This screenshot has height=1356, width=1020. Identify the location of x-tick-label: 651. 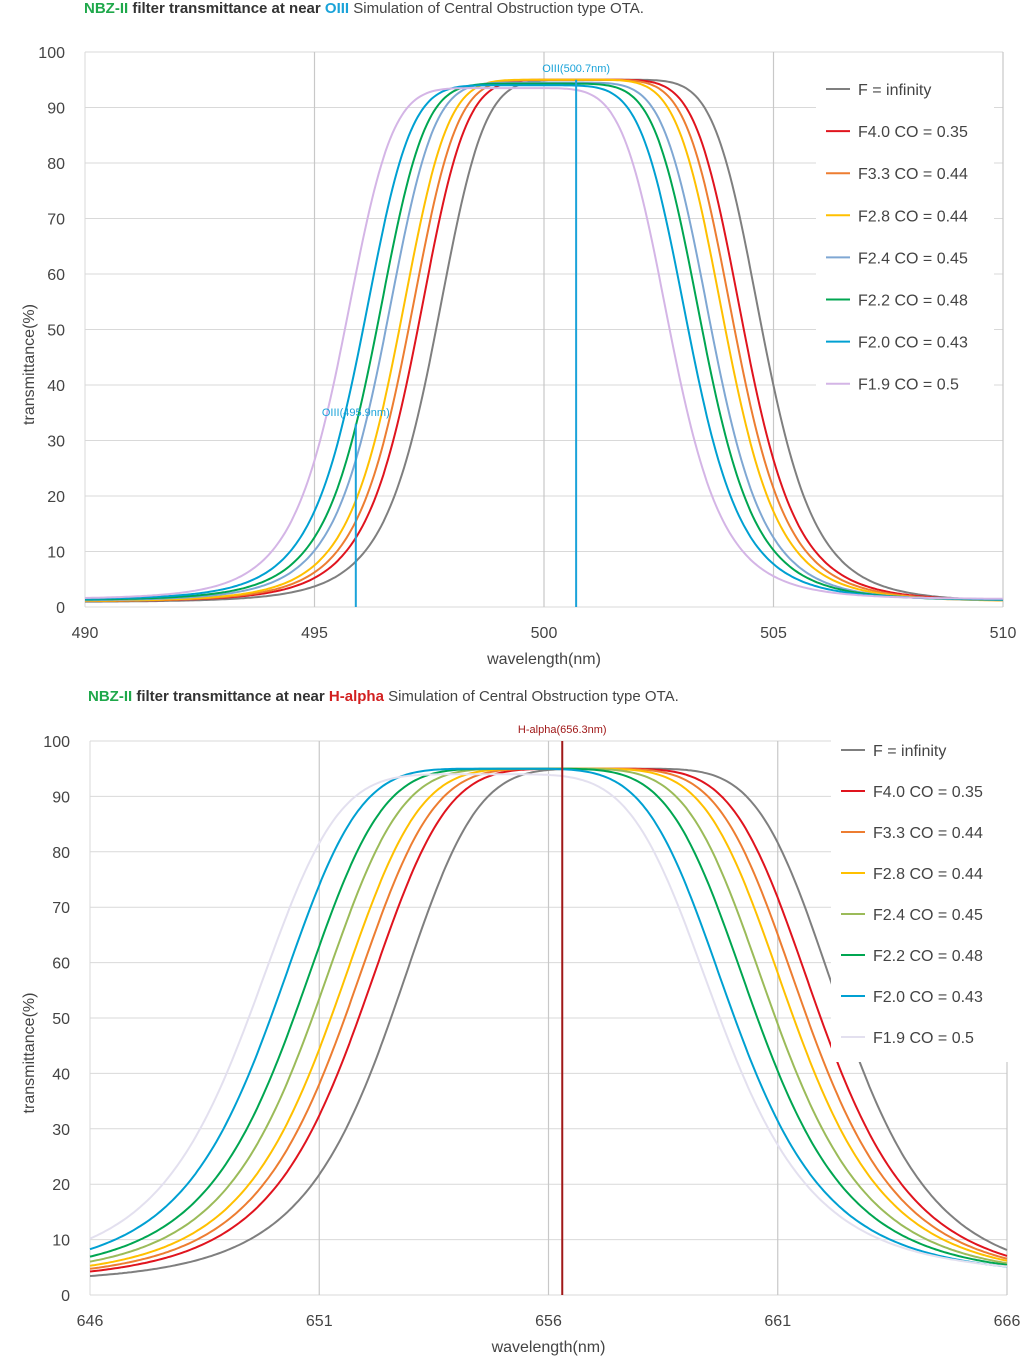
(319, 1321).